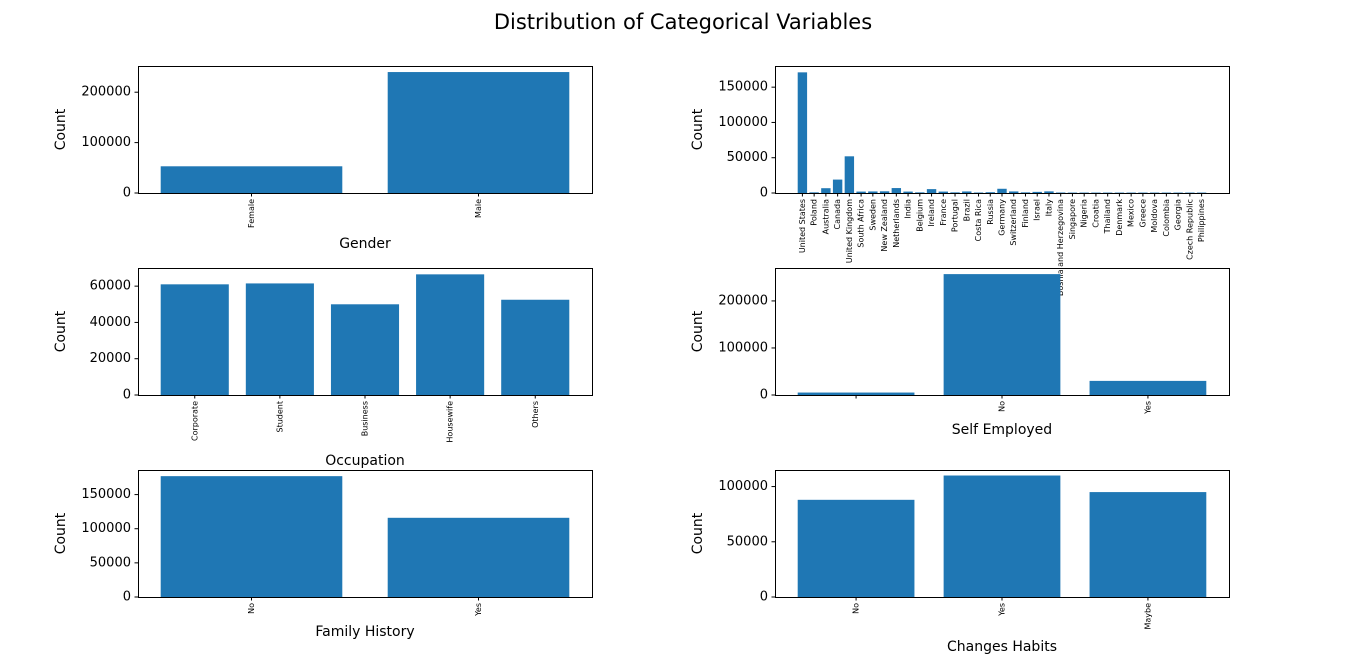 The image size is (1366, 663). What do you see at coordinates (966, 210) in the screenshot?
I see `x-tick-label: Brazil` at bounding box center [966, 210].